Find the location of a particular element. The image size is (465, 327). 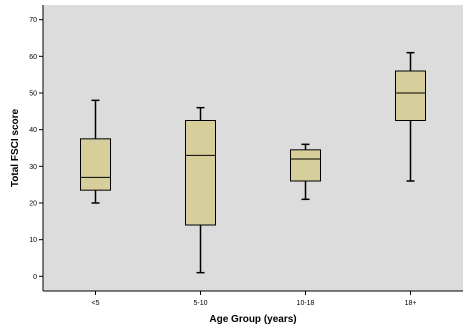

x-axis-title: Age Group (years) is located at coordinates (252, 319).